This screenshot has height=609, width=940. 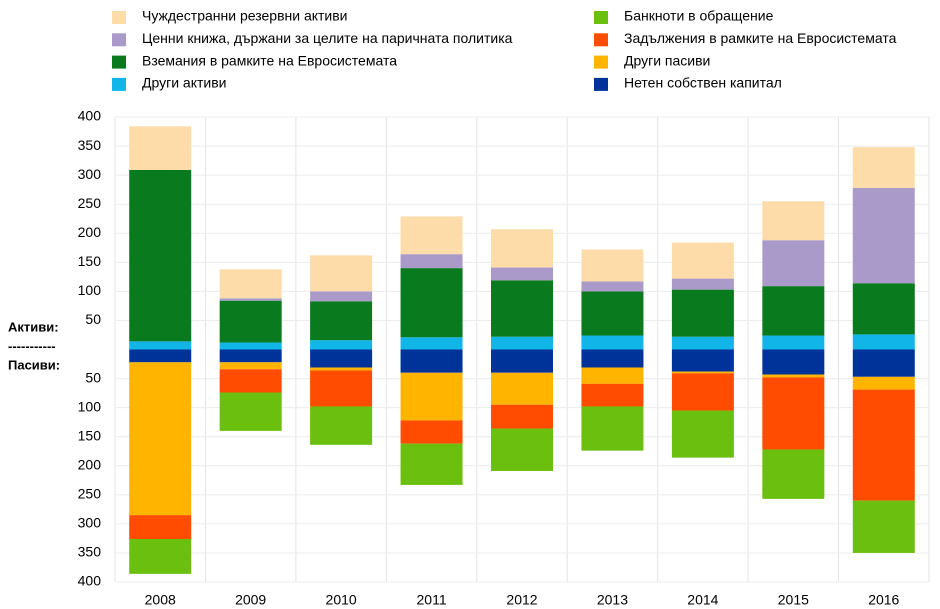 I want to click on x-tick-label: 2009, so click(x=250, y=600).